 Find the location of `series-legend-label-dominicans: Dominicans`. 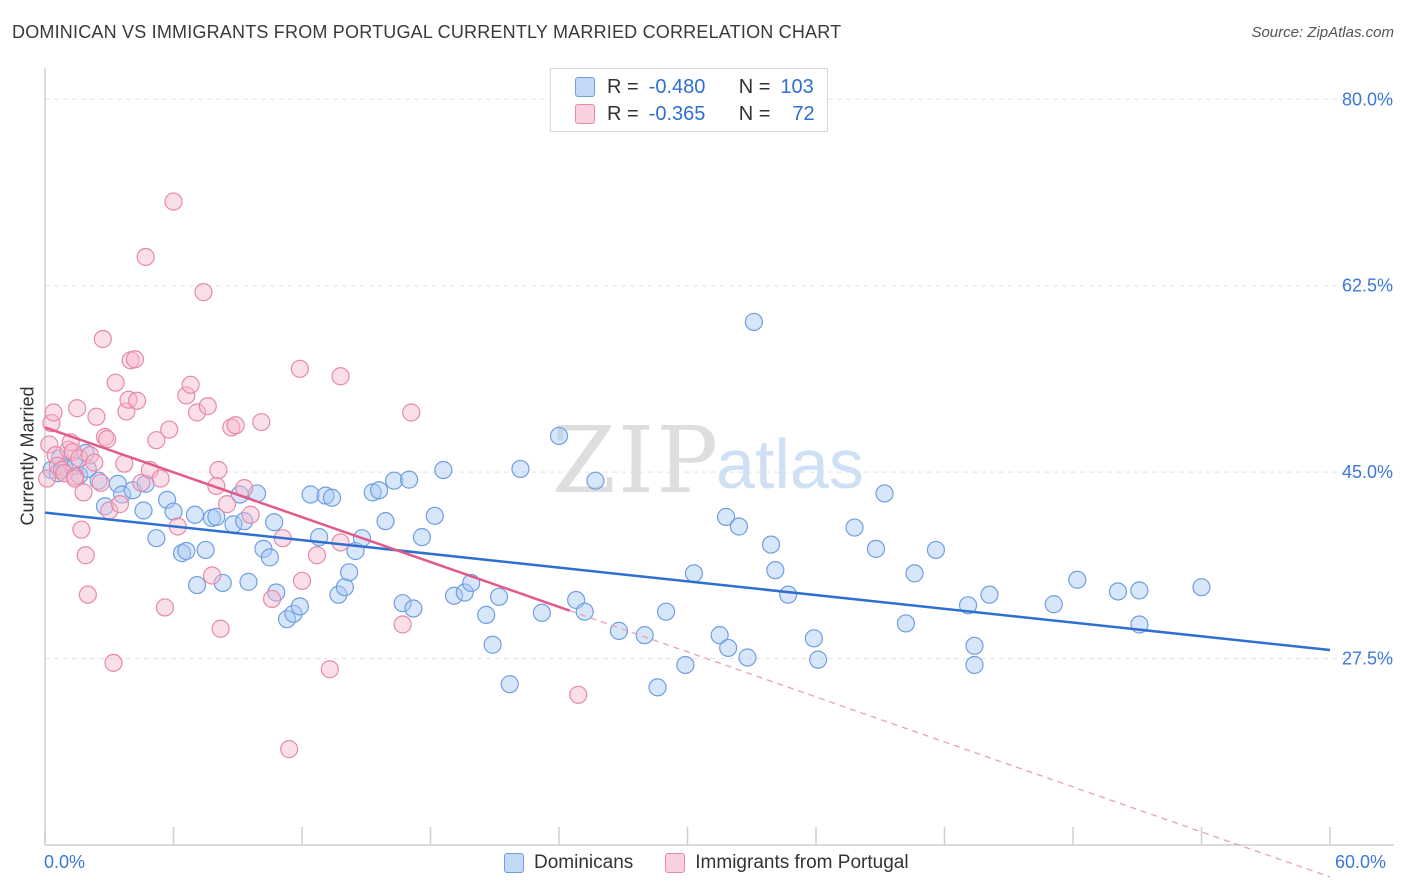

series-legend-label-dominicans: Dominicans is located at coordinates (584, 862).